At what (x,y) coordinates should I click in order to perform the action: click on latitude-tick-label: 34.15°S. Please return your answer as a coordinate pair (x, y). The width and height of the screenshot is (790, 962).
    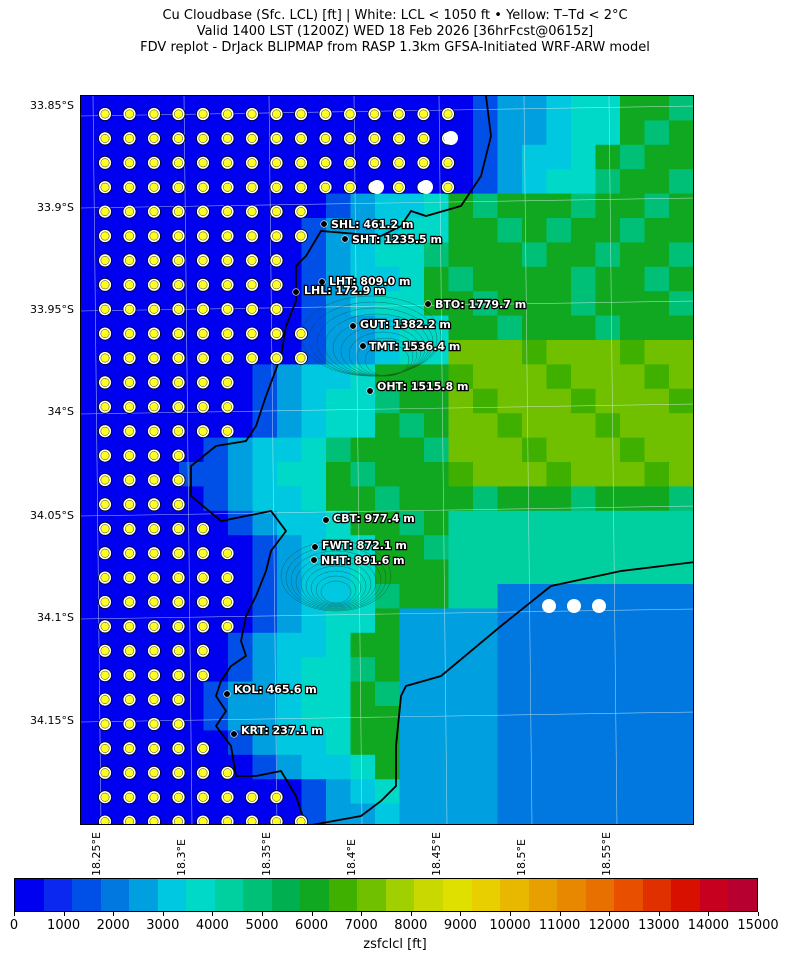
    Looking at the image, I should click on (52, 720).